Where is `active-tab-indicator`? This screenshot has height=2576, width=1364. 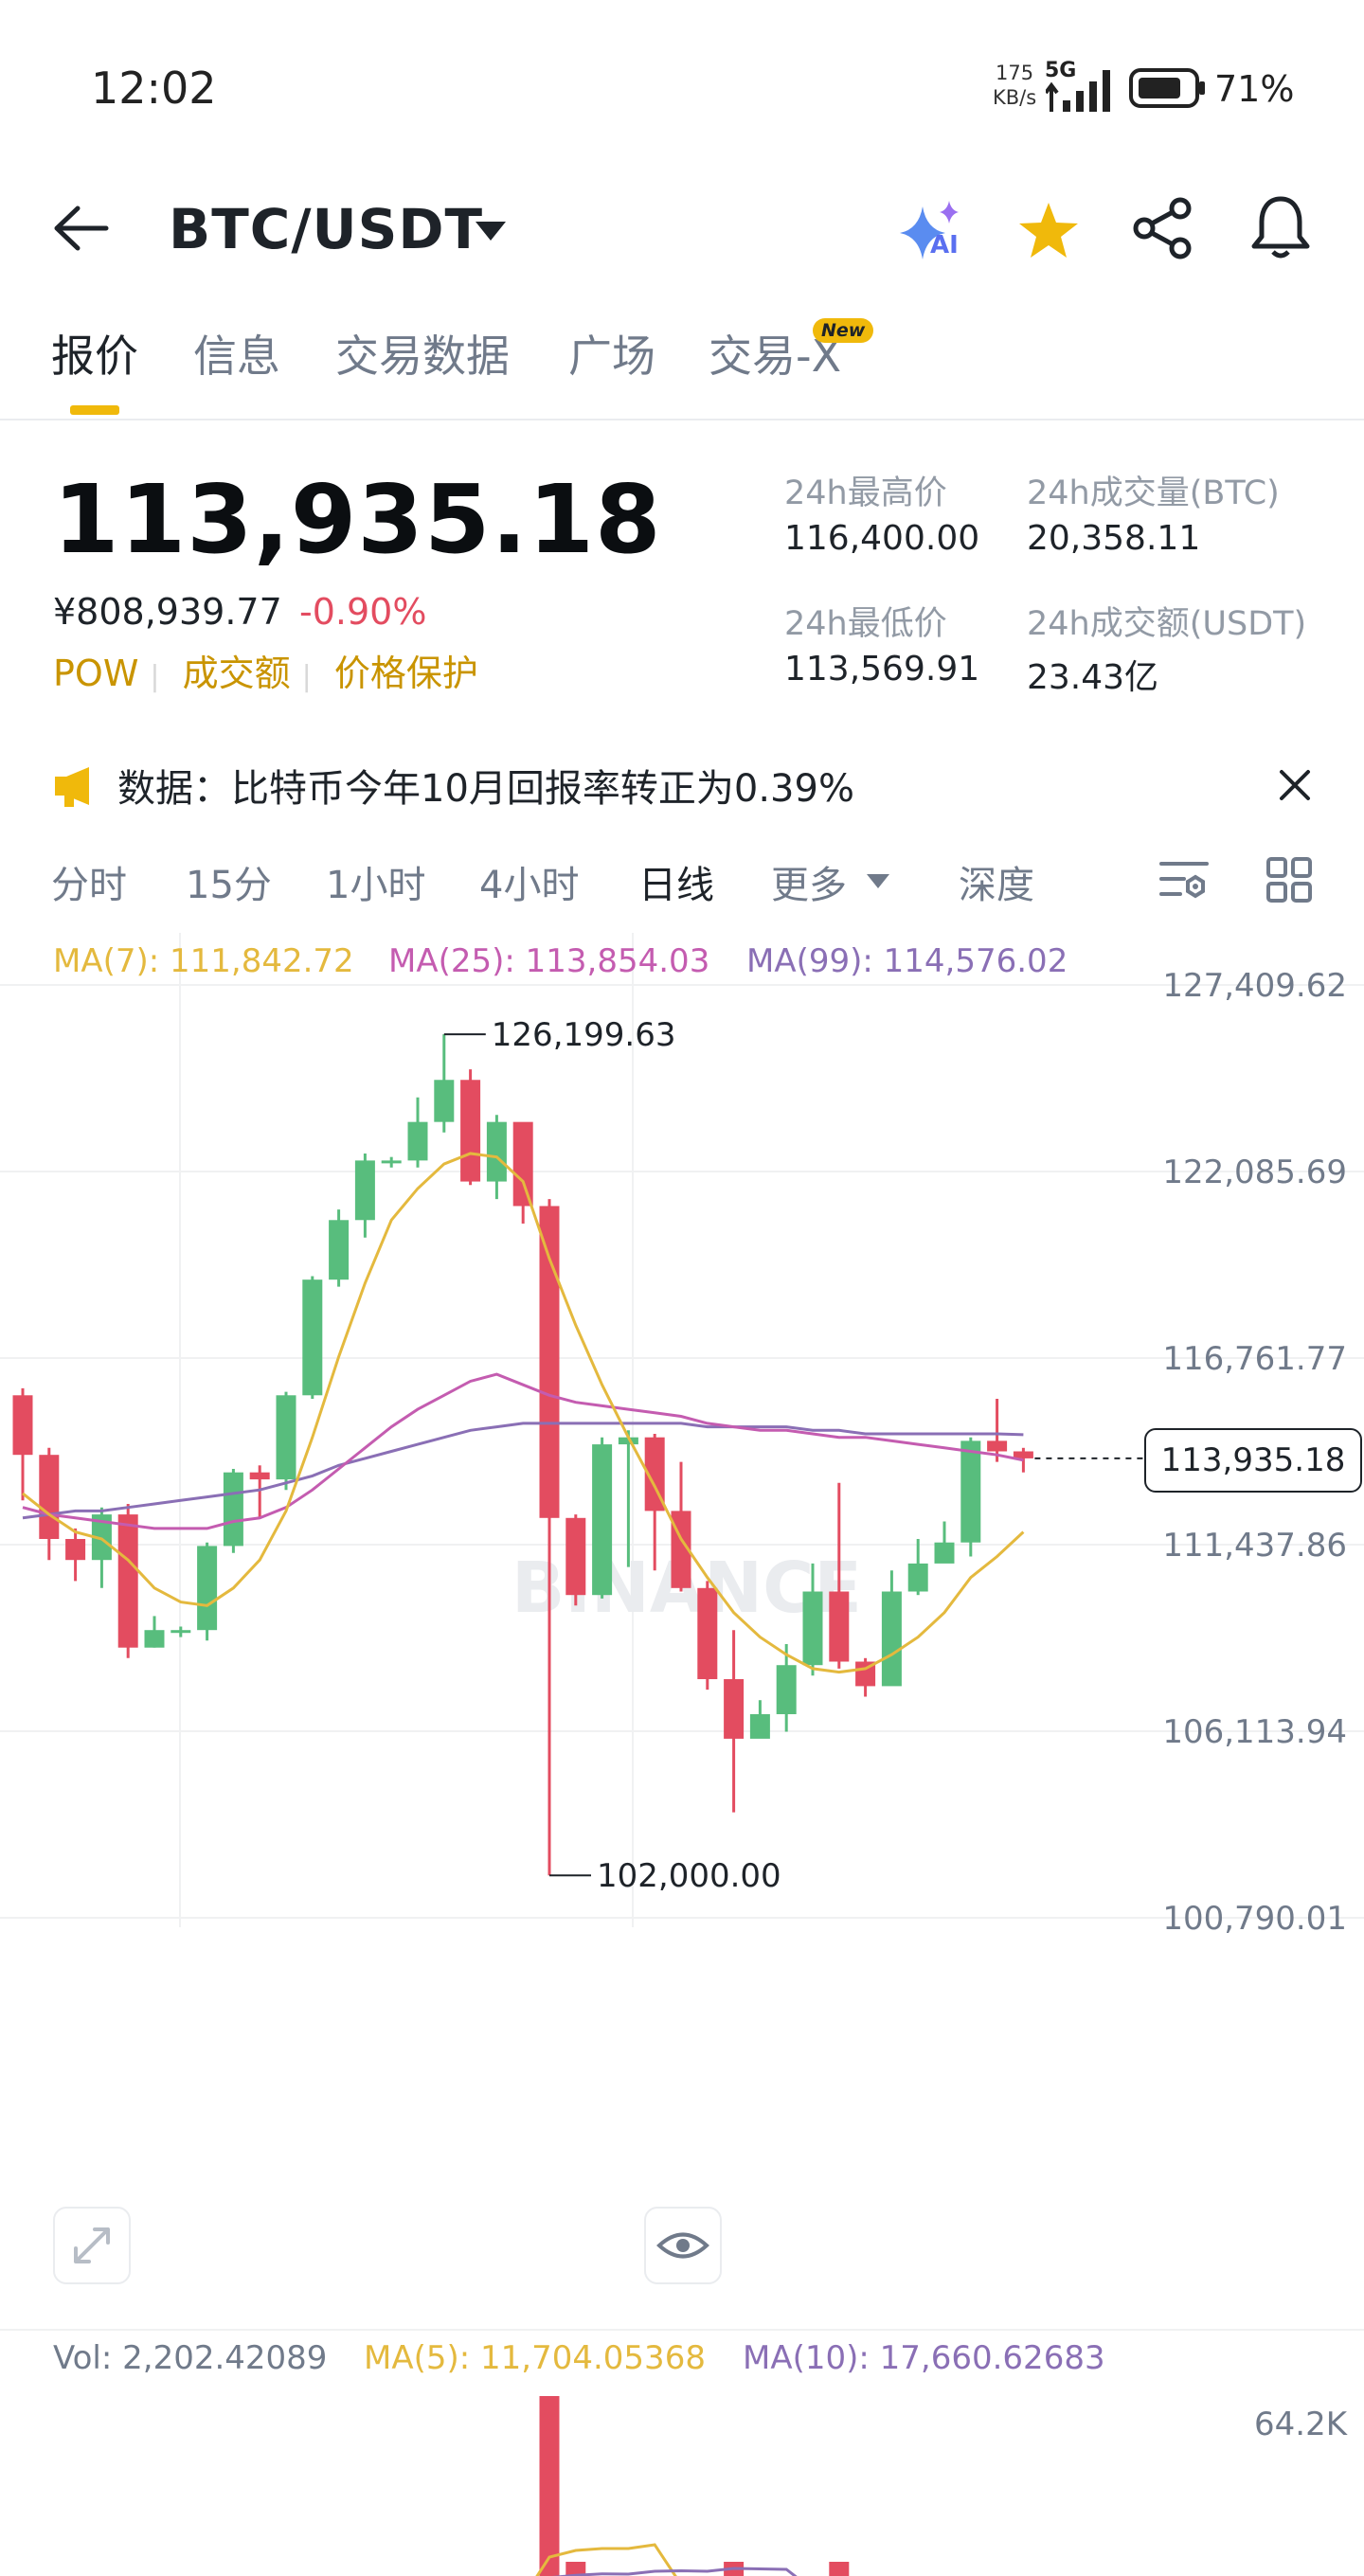 active-tab-indicator is located at coordinates (94, 410).